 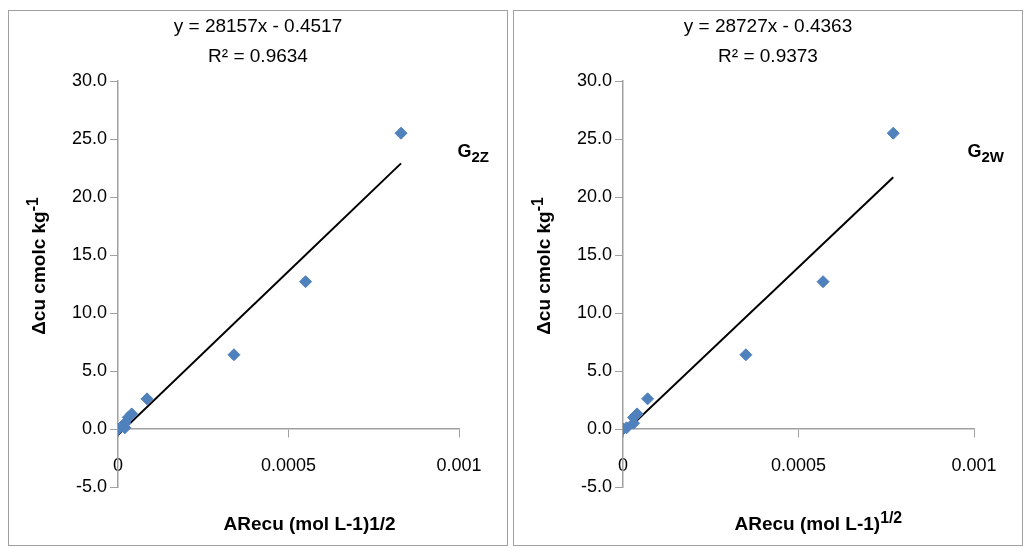 I want to click on x-axis-title: ARecu (mol L-1)1/2, so click(x=309, y=524).